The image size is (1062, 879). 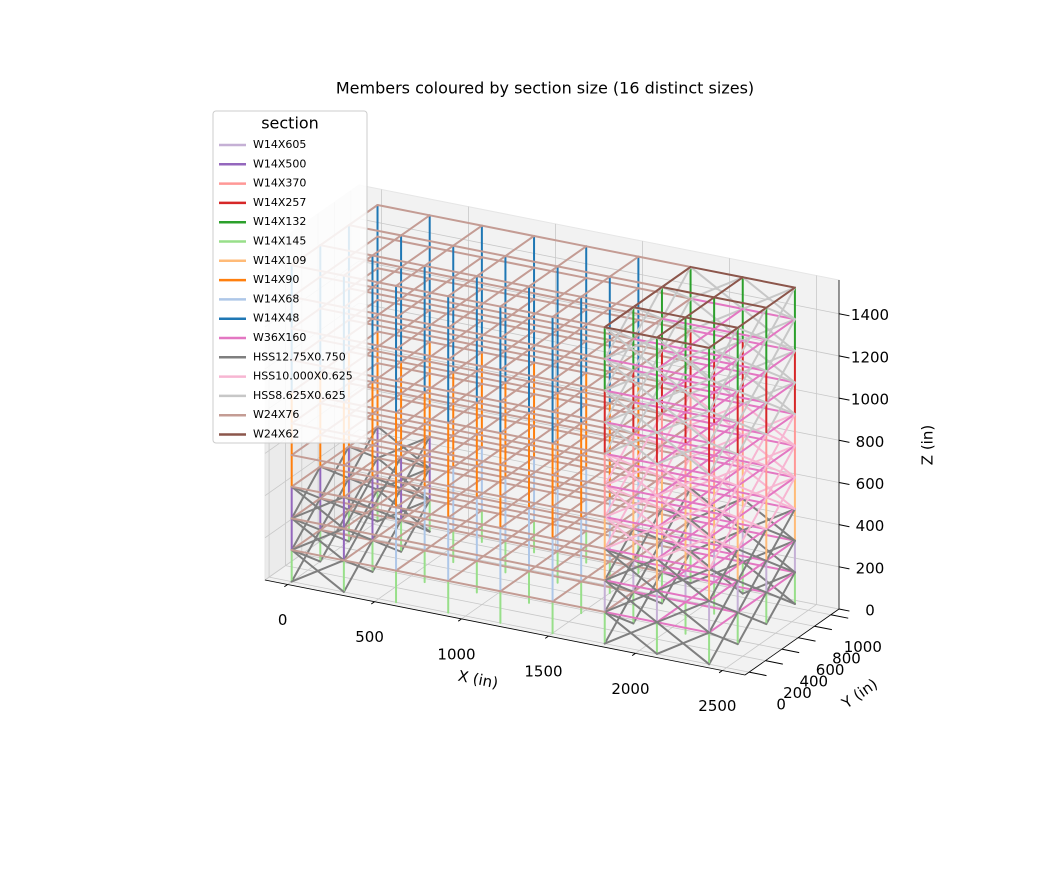 What do you see at coordinates (633, 654) in the screenshot?
I see `x-tick` at bounding box center [633, 654].